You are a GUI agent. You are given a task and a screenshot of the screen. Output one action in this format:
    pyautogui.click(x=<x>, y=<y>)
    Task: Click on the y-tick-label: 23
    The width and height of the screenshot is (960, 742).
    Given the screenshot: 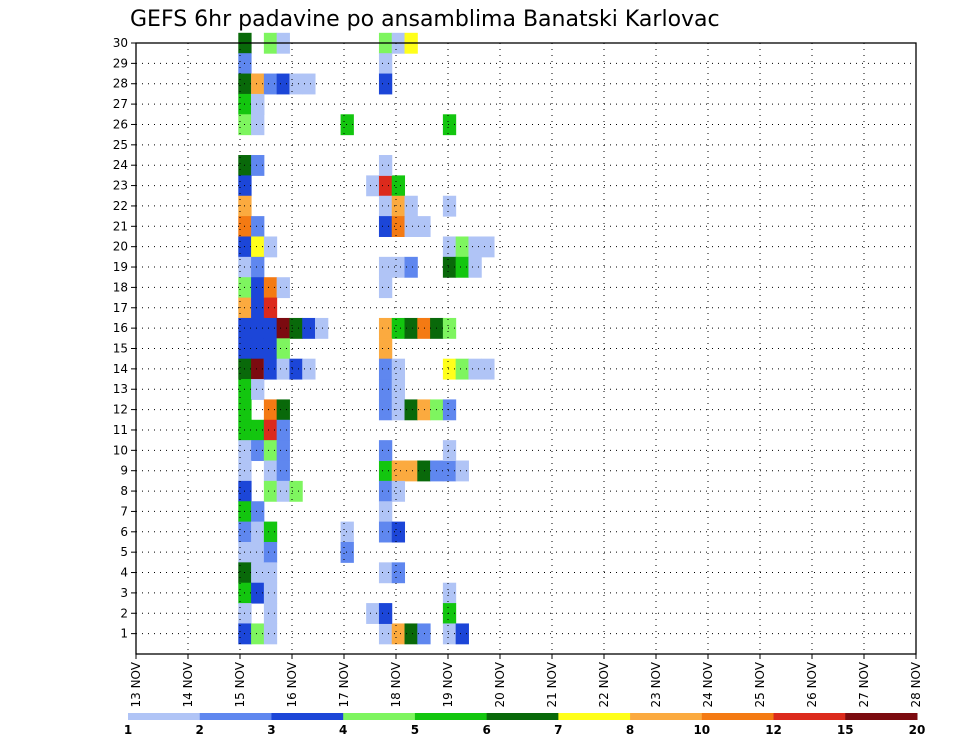 What is the action you would take?
    pyautogui.click(x=120, y=186)
    